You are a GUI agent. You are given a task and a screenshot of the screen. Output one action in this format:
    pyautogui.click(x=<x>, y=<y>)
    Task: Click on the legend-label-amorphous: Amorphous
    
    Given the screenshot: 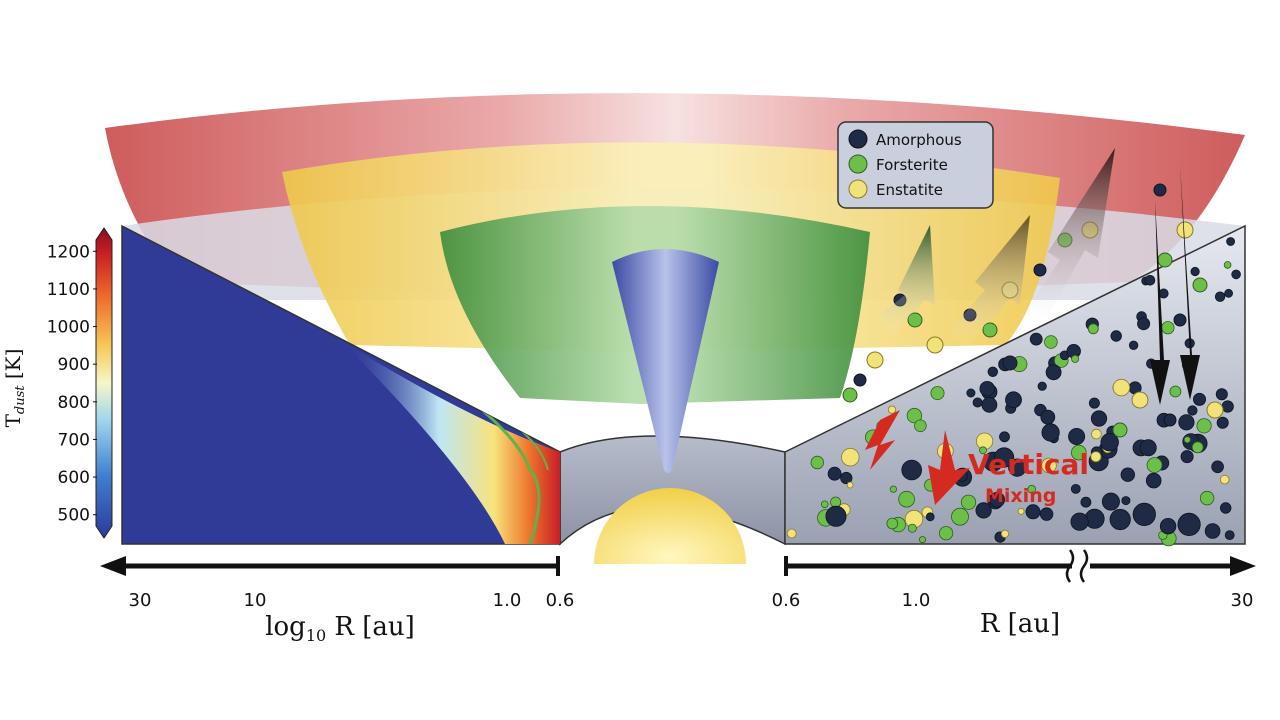 What is the action you would take?
    pyautogui.click(x=919, y=140)
    